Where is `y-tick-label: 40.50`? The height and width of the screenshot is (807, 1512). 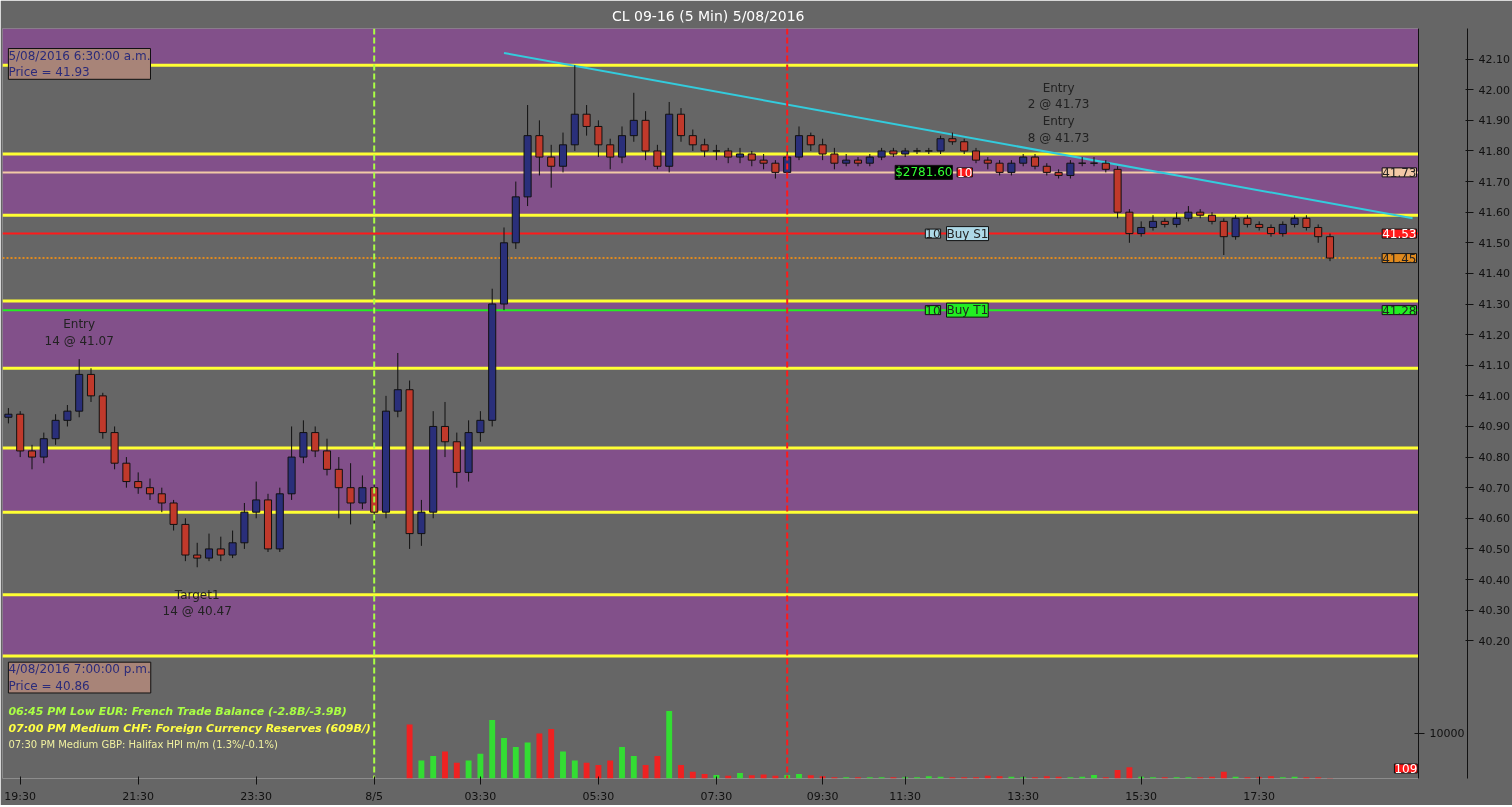 y-tick-label: 40.50 is located at coordinates (1494, 549).